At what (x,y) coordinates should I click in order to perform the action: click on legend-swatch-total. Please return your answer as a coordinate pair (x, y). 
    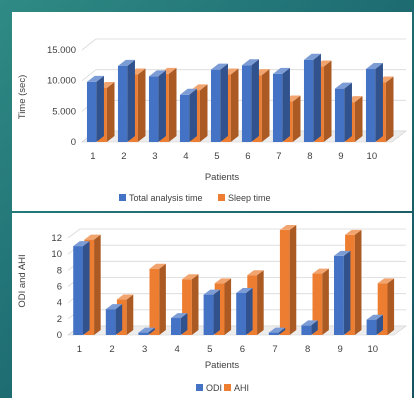
    Looking at the image, I should click on (122, 197).